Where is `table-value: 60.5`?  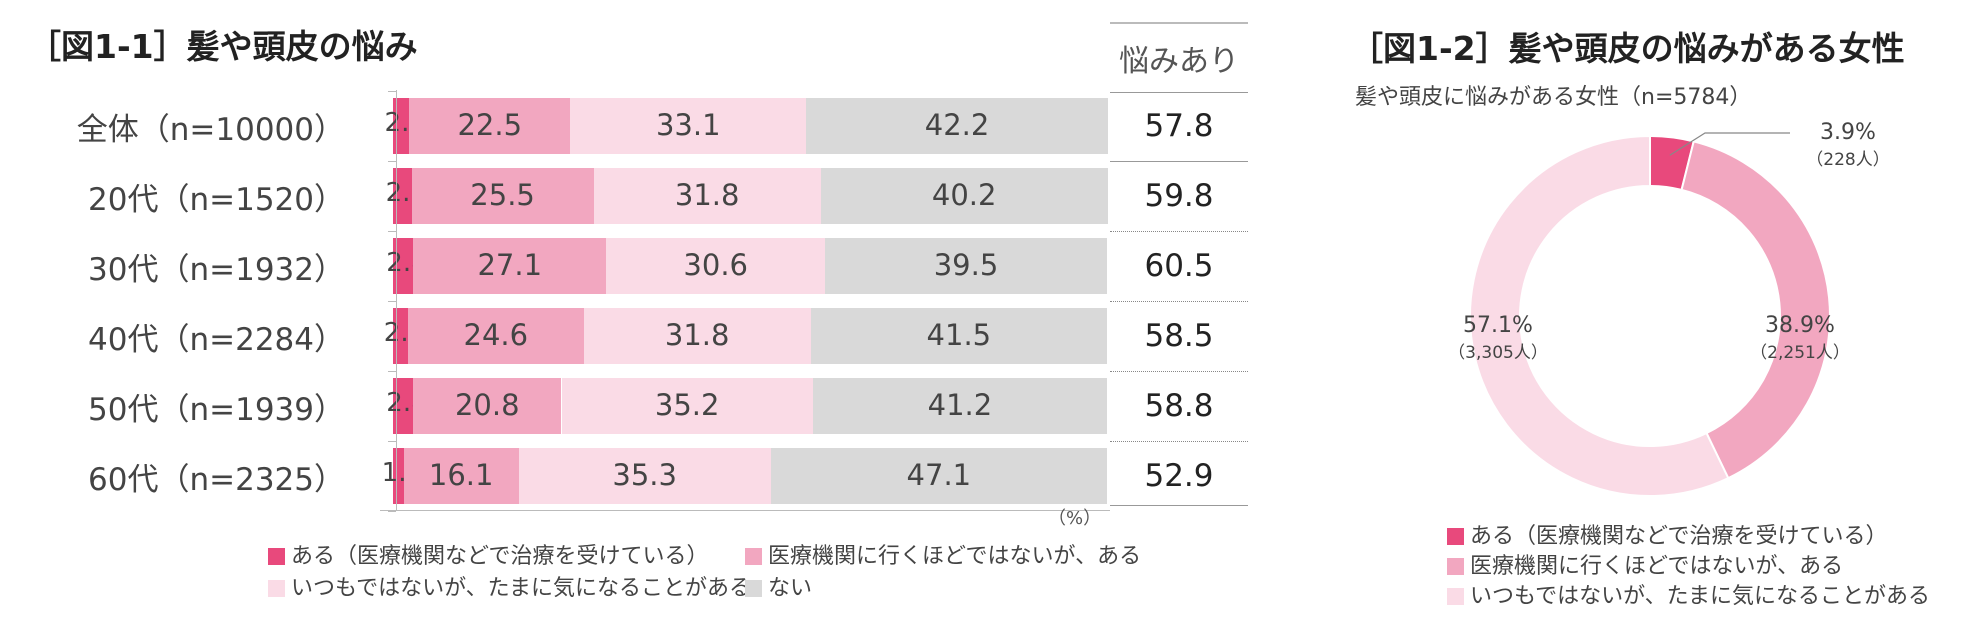 table-value: 60.5 is located at coordinates (1179, 266).